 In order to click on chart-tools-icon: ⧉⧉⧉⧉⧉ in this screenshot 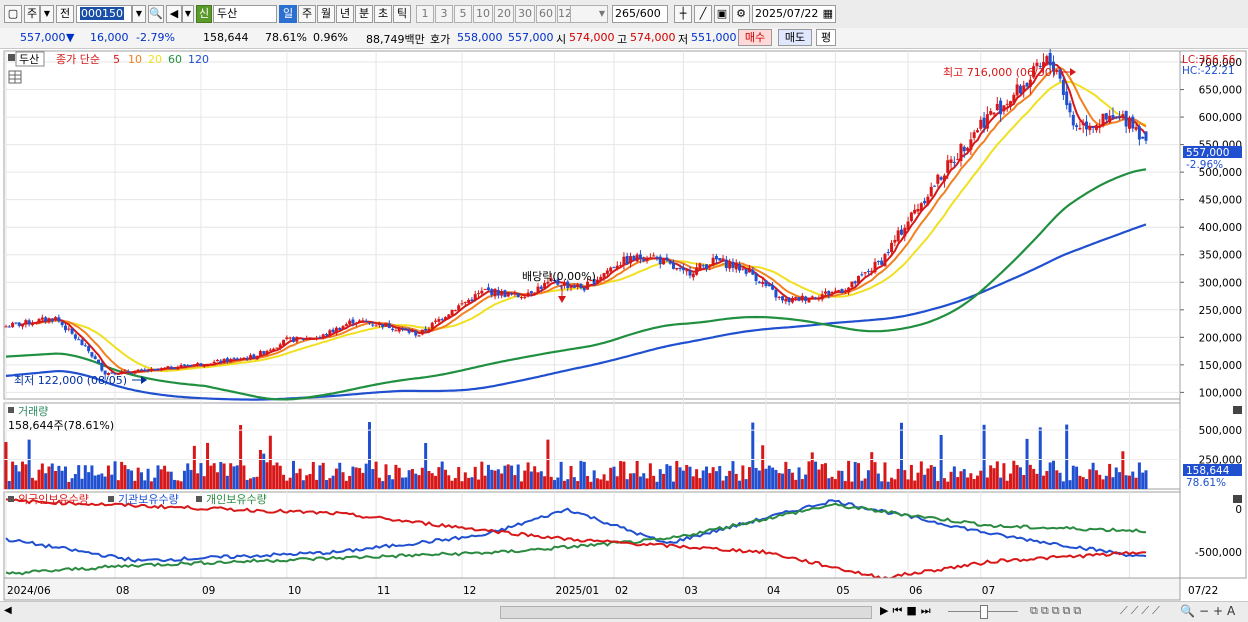, I will do `click(1057, 610)`.